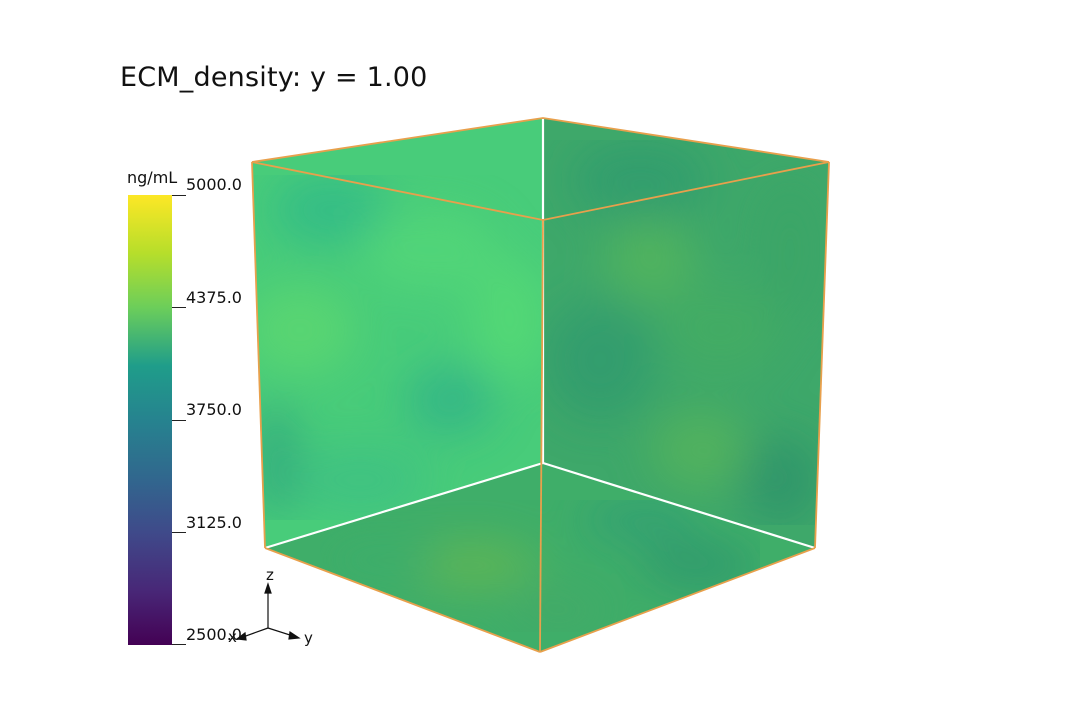 The width and height of the screenshot is (1080, 720). Describe the element at coordinates (150, 420) in the screenshot. I see `colorbar-gradient` at that location.